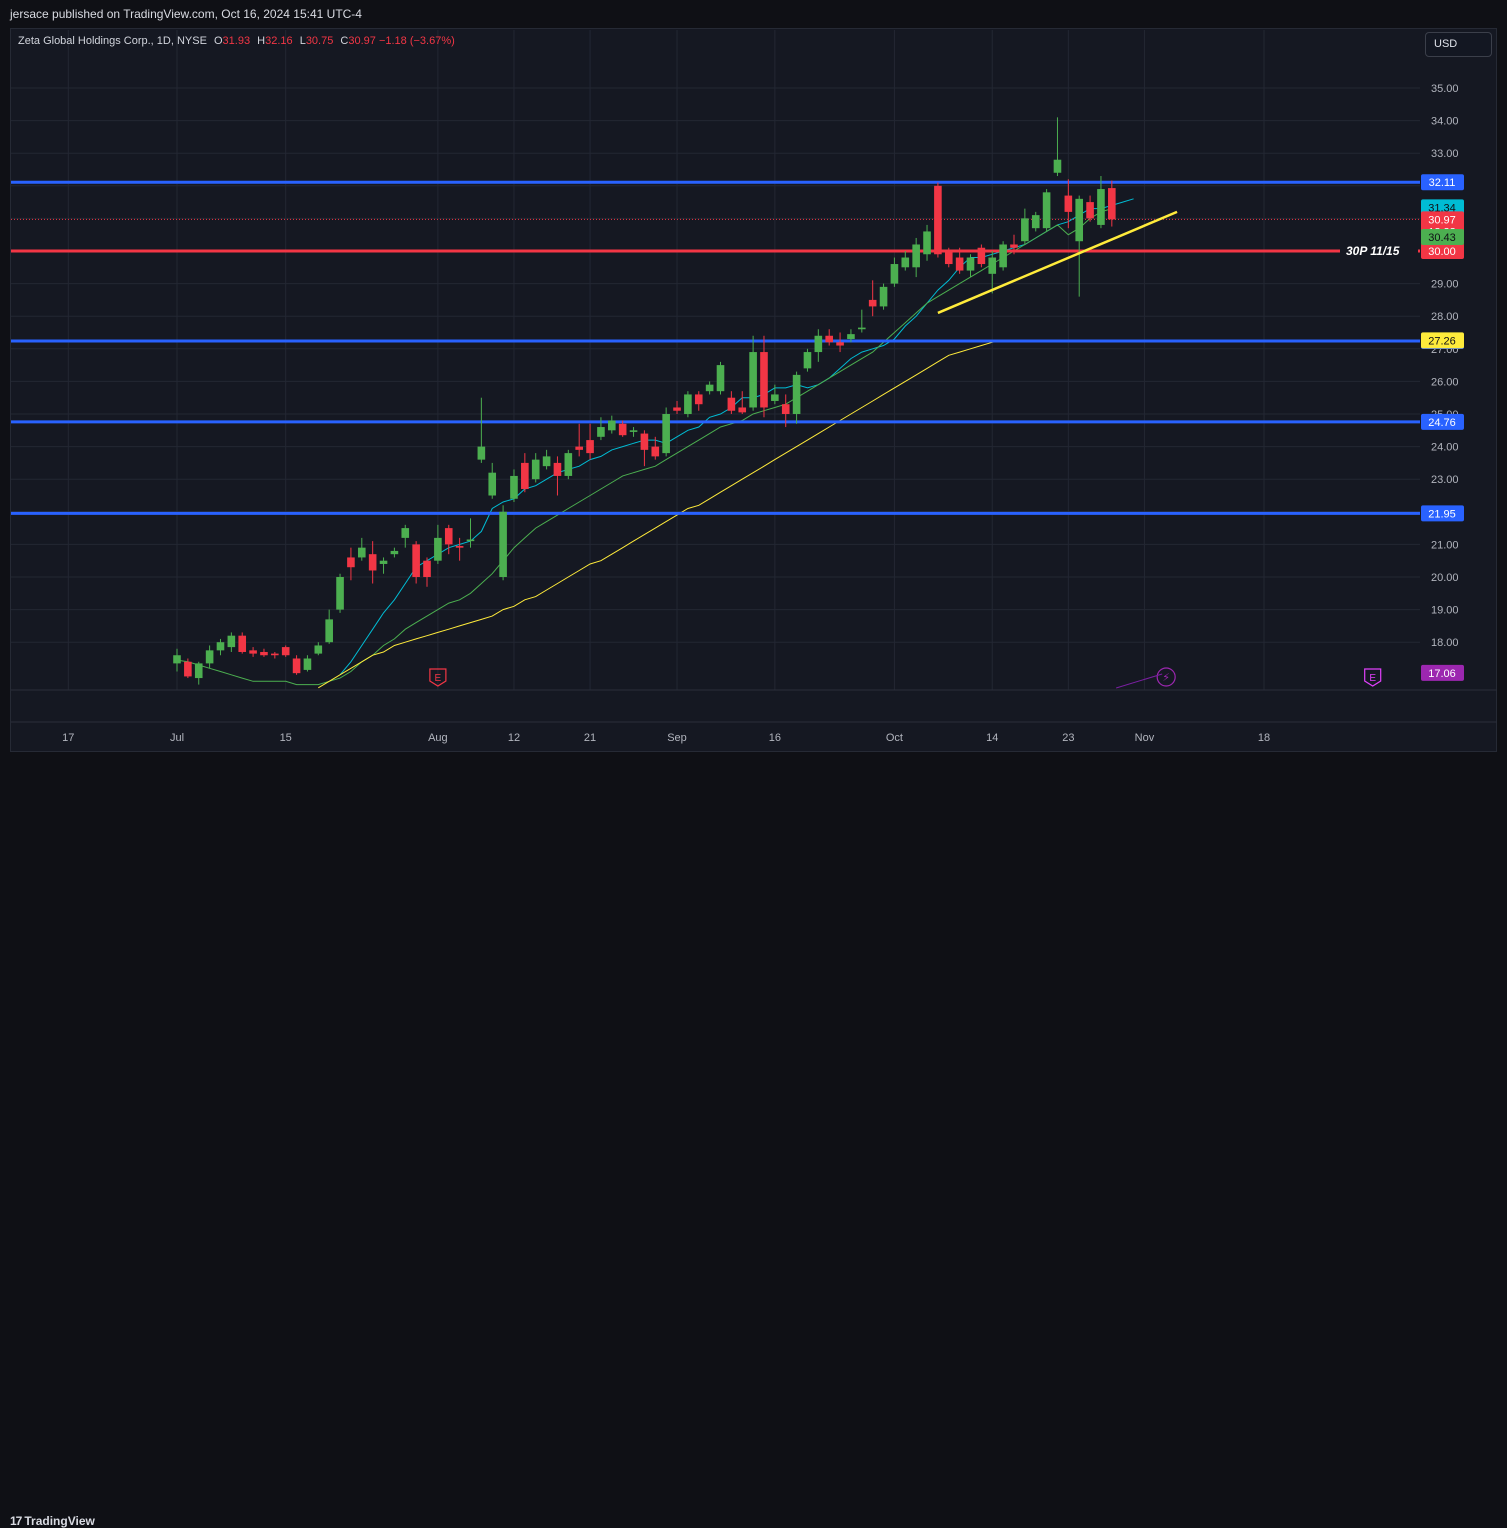  Describe the element at coordinates (302, 41) in the screenshot. I see `low-label: L` at that location.